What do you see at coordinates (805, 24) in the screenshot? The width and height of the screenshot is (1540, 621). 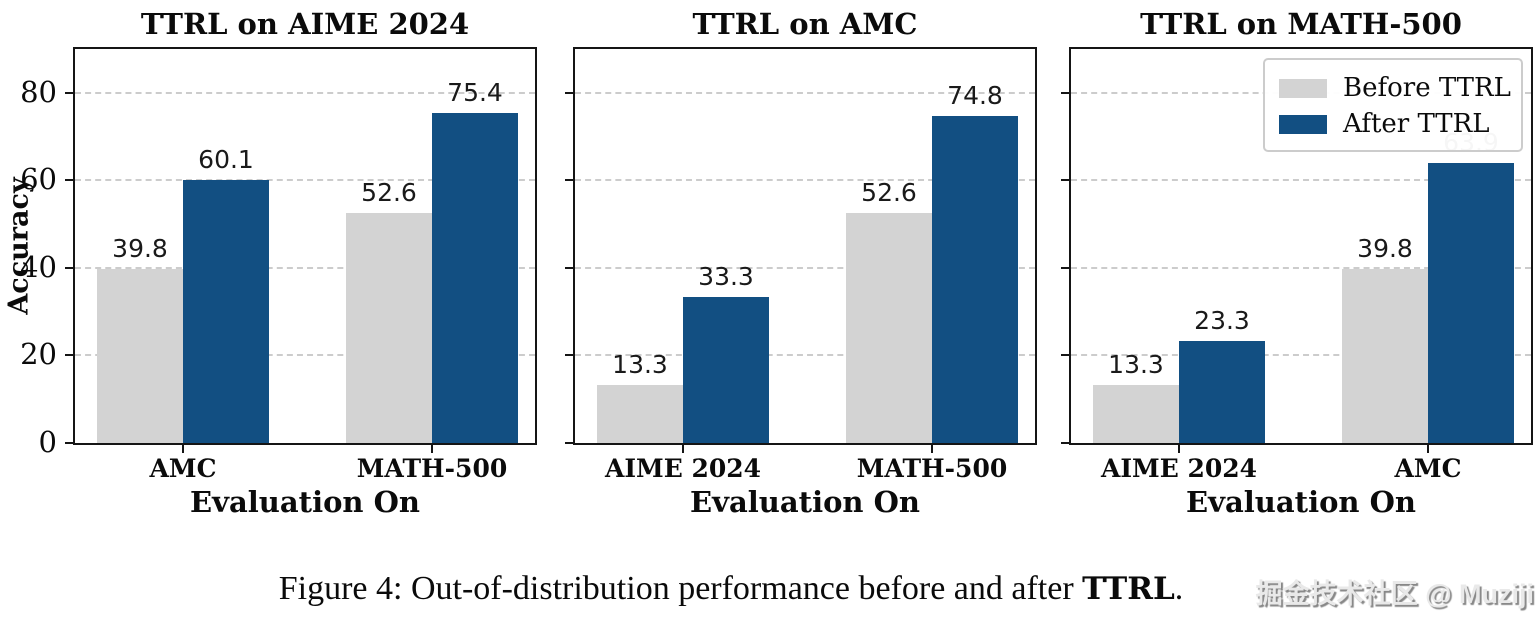 I see `chart-title: TTRL on AMC` at bounding box center [805, 24].